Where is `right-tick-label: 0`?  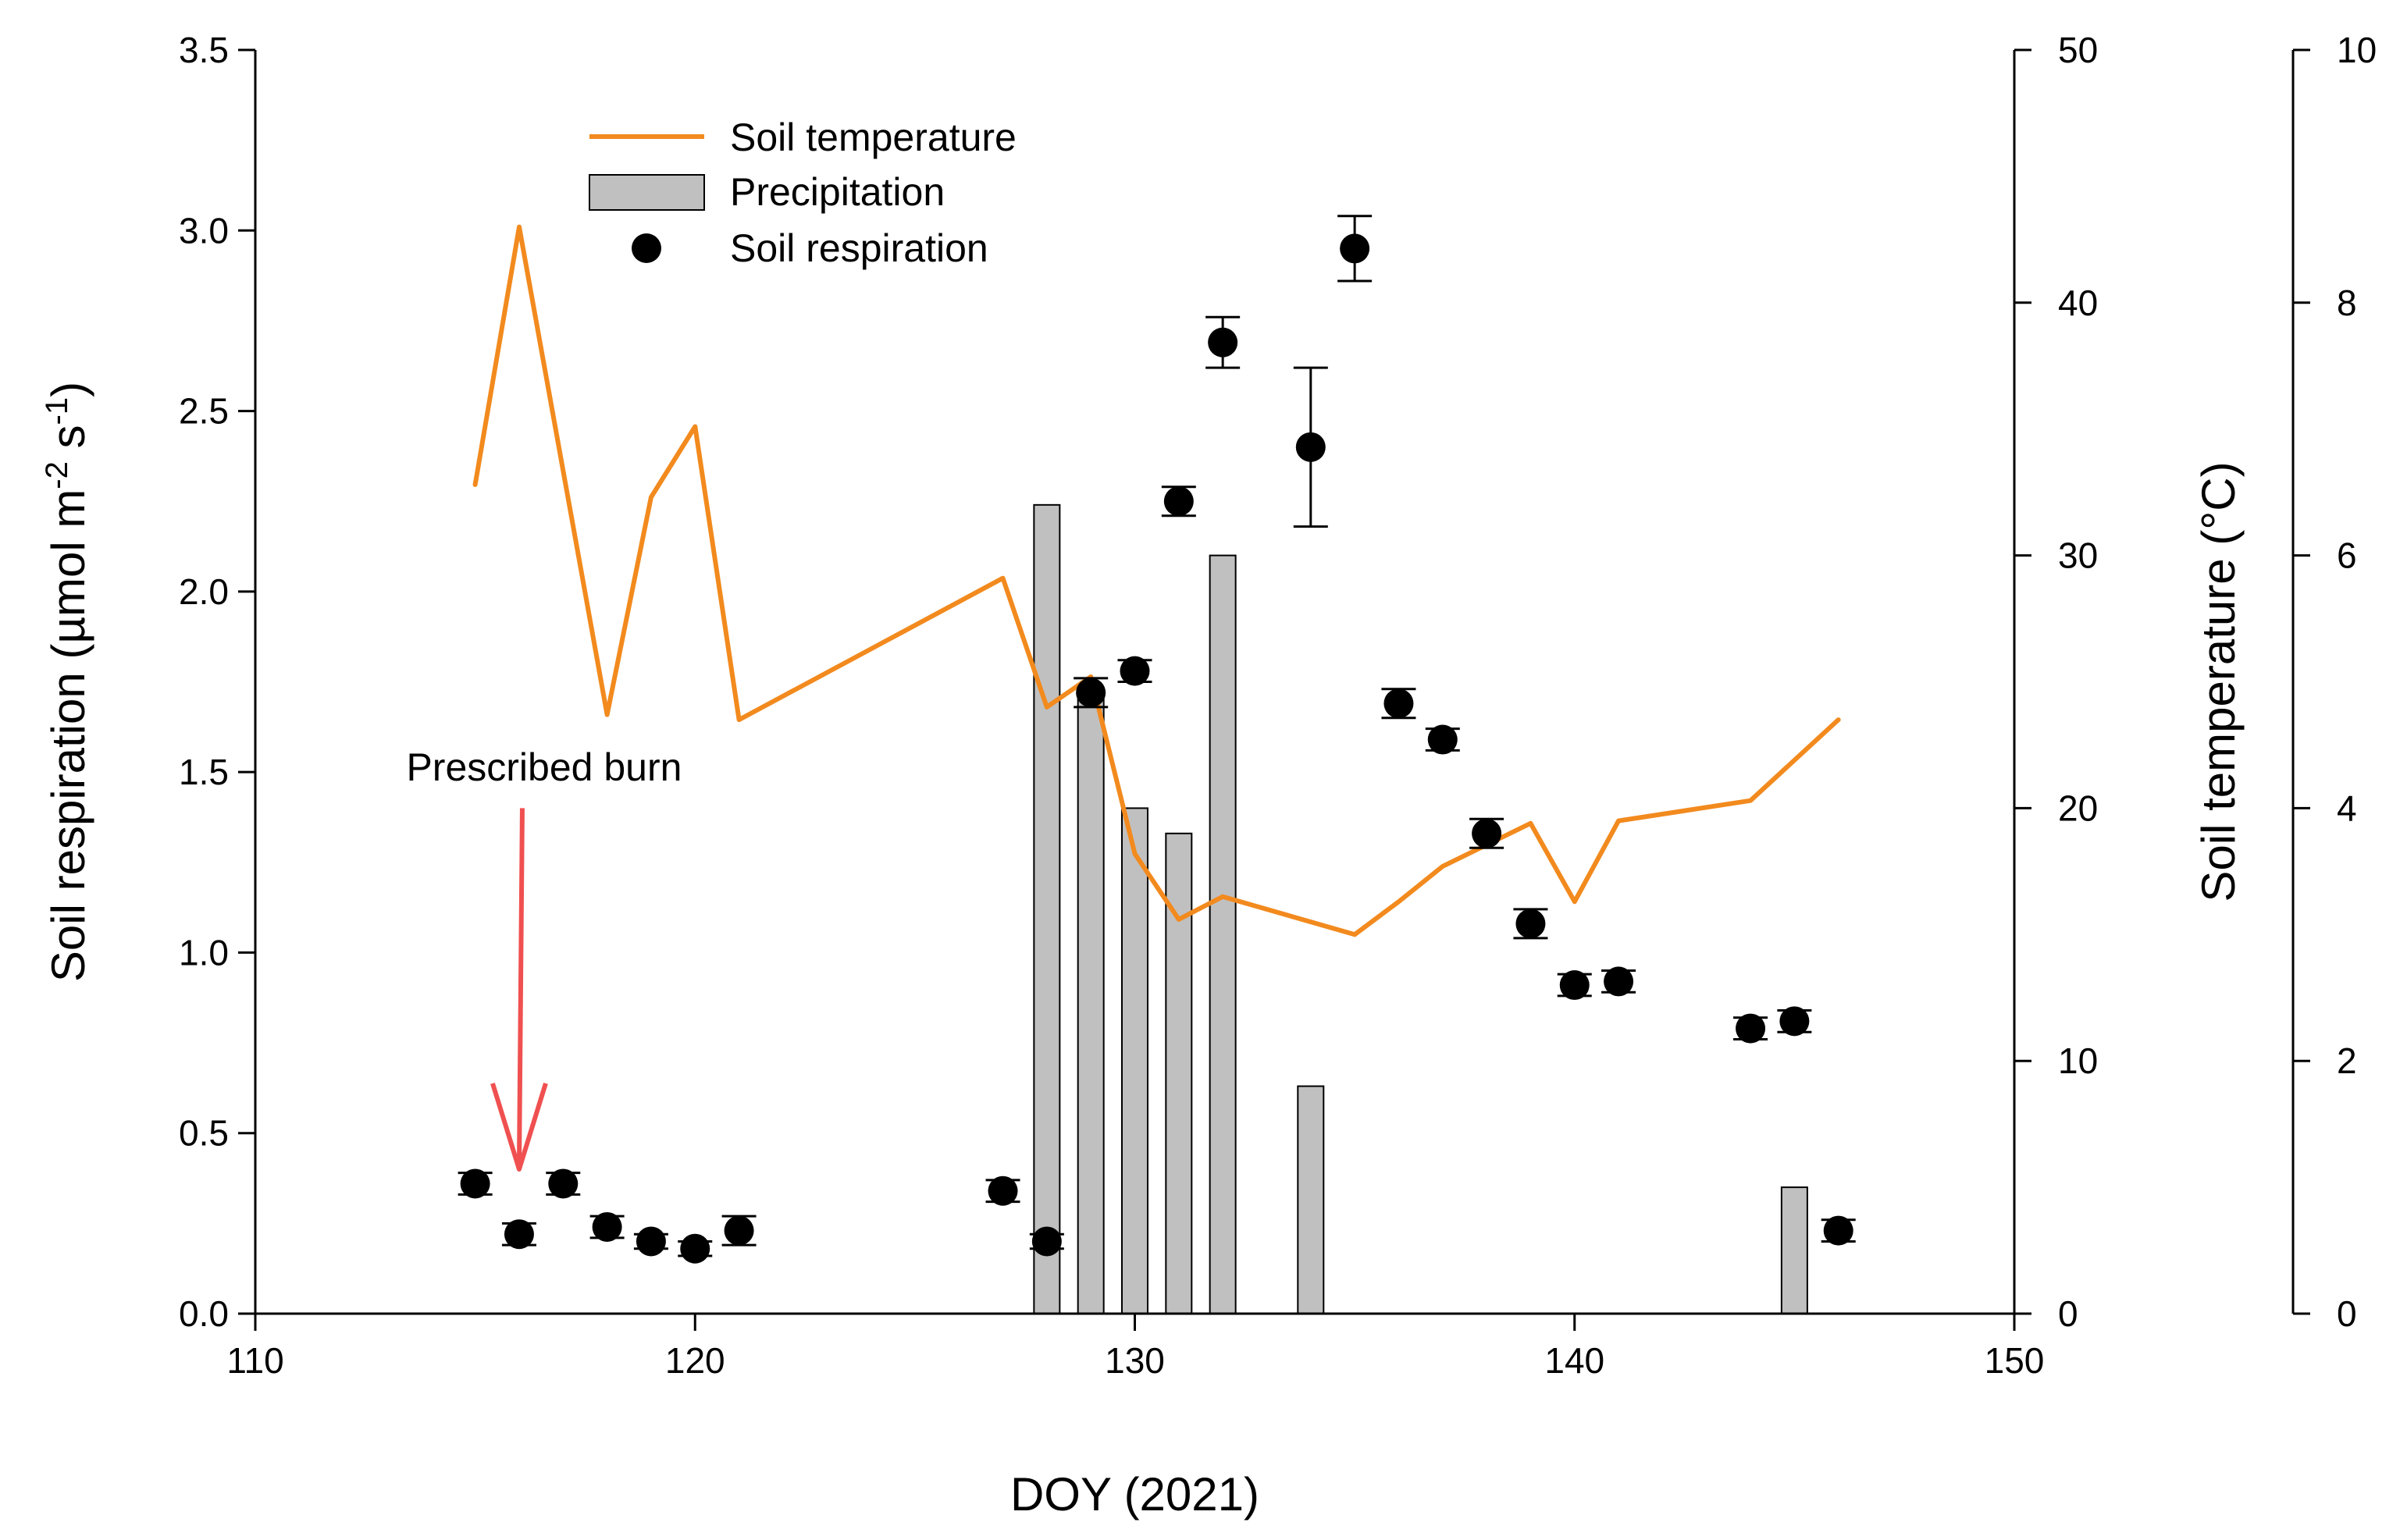 right-tick-label: 0 is located at coordinates (2068, 1313).